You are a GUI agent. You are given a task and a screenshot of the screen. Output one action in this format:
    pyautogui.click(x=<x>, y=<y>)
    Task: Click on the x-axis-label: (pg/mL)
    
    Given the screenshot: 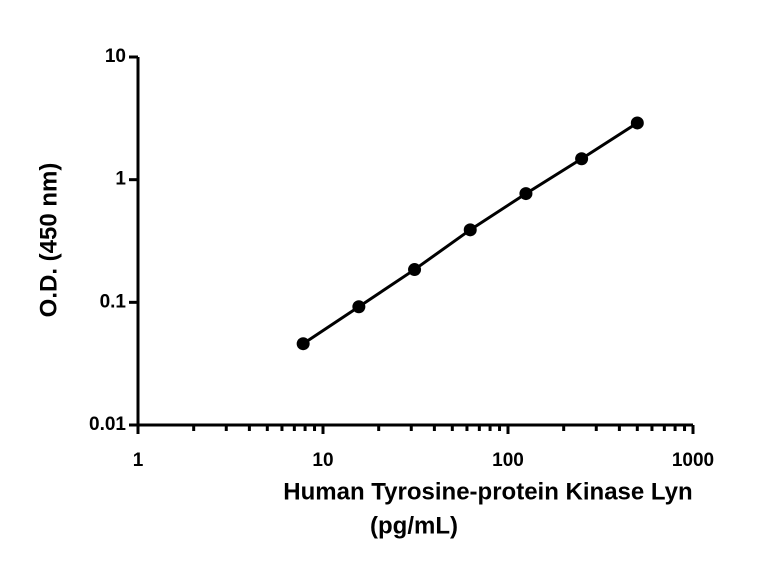 What is the action you would take?
    pyautogui.click(x=414, y=525)
    